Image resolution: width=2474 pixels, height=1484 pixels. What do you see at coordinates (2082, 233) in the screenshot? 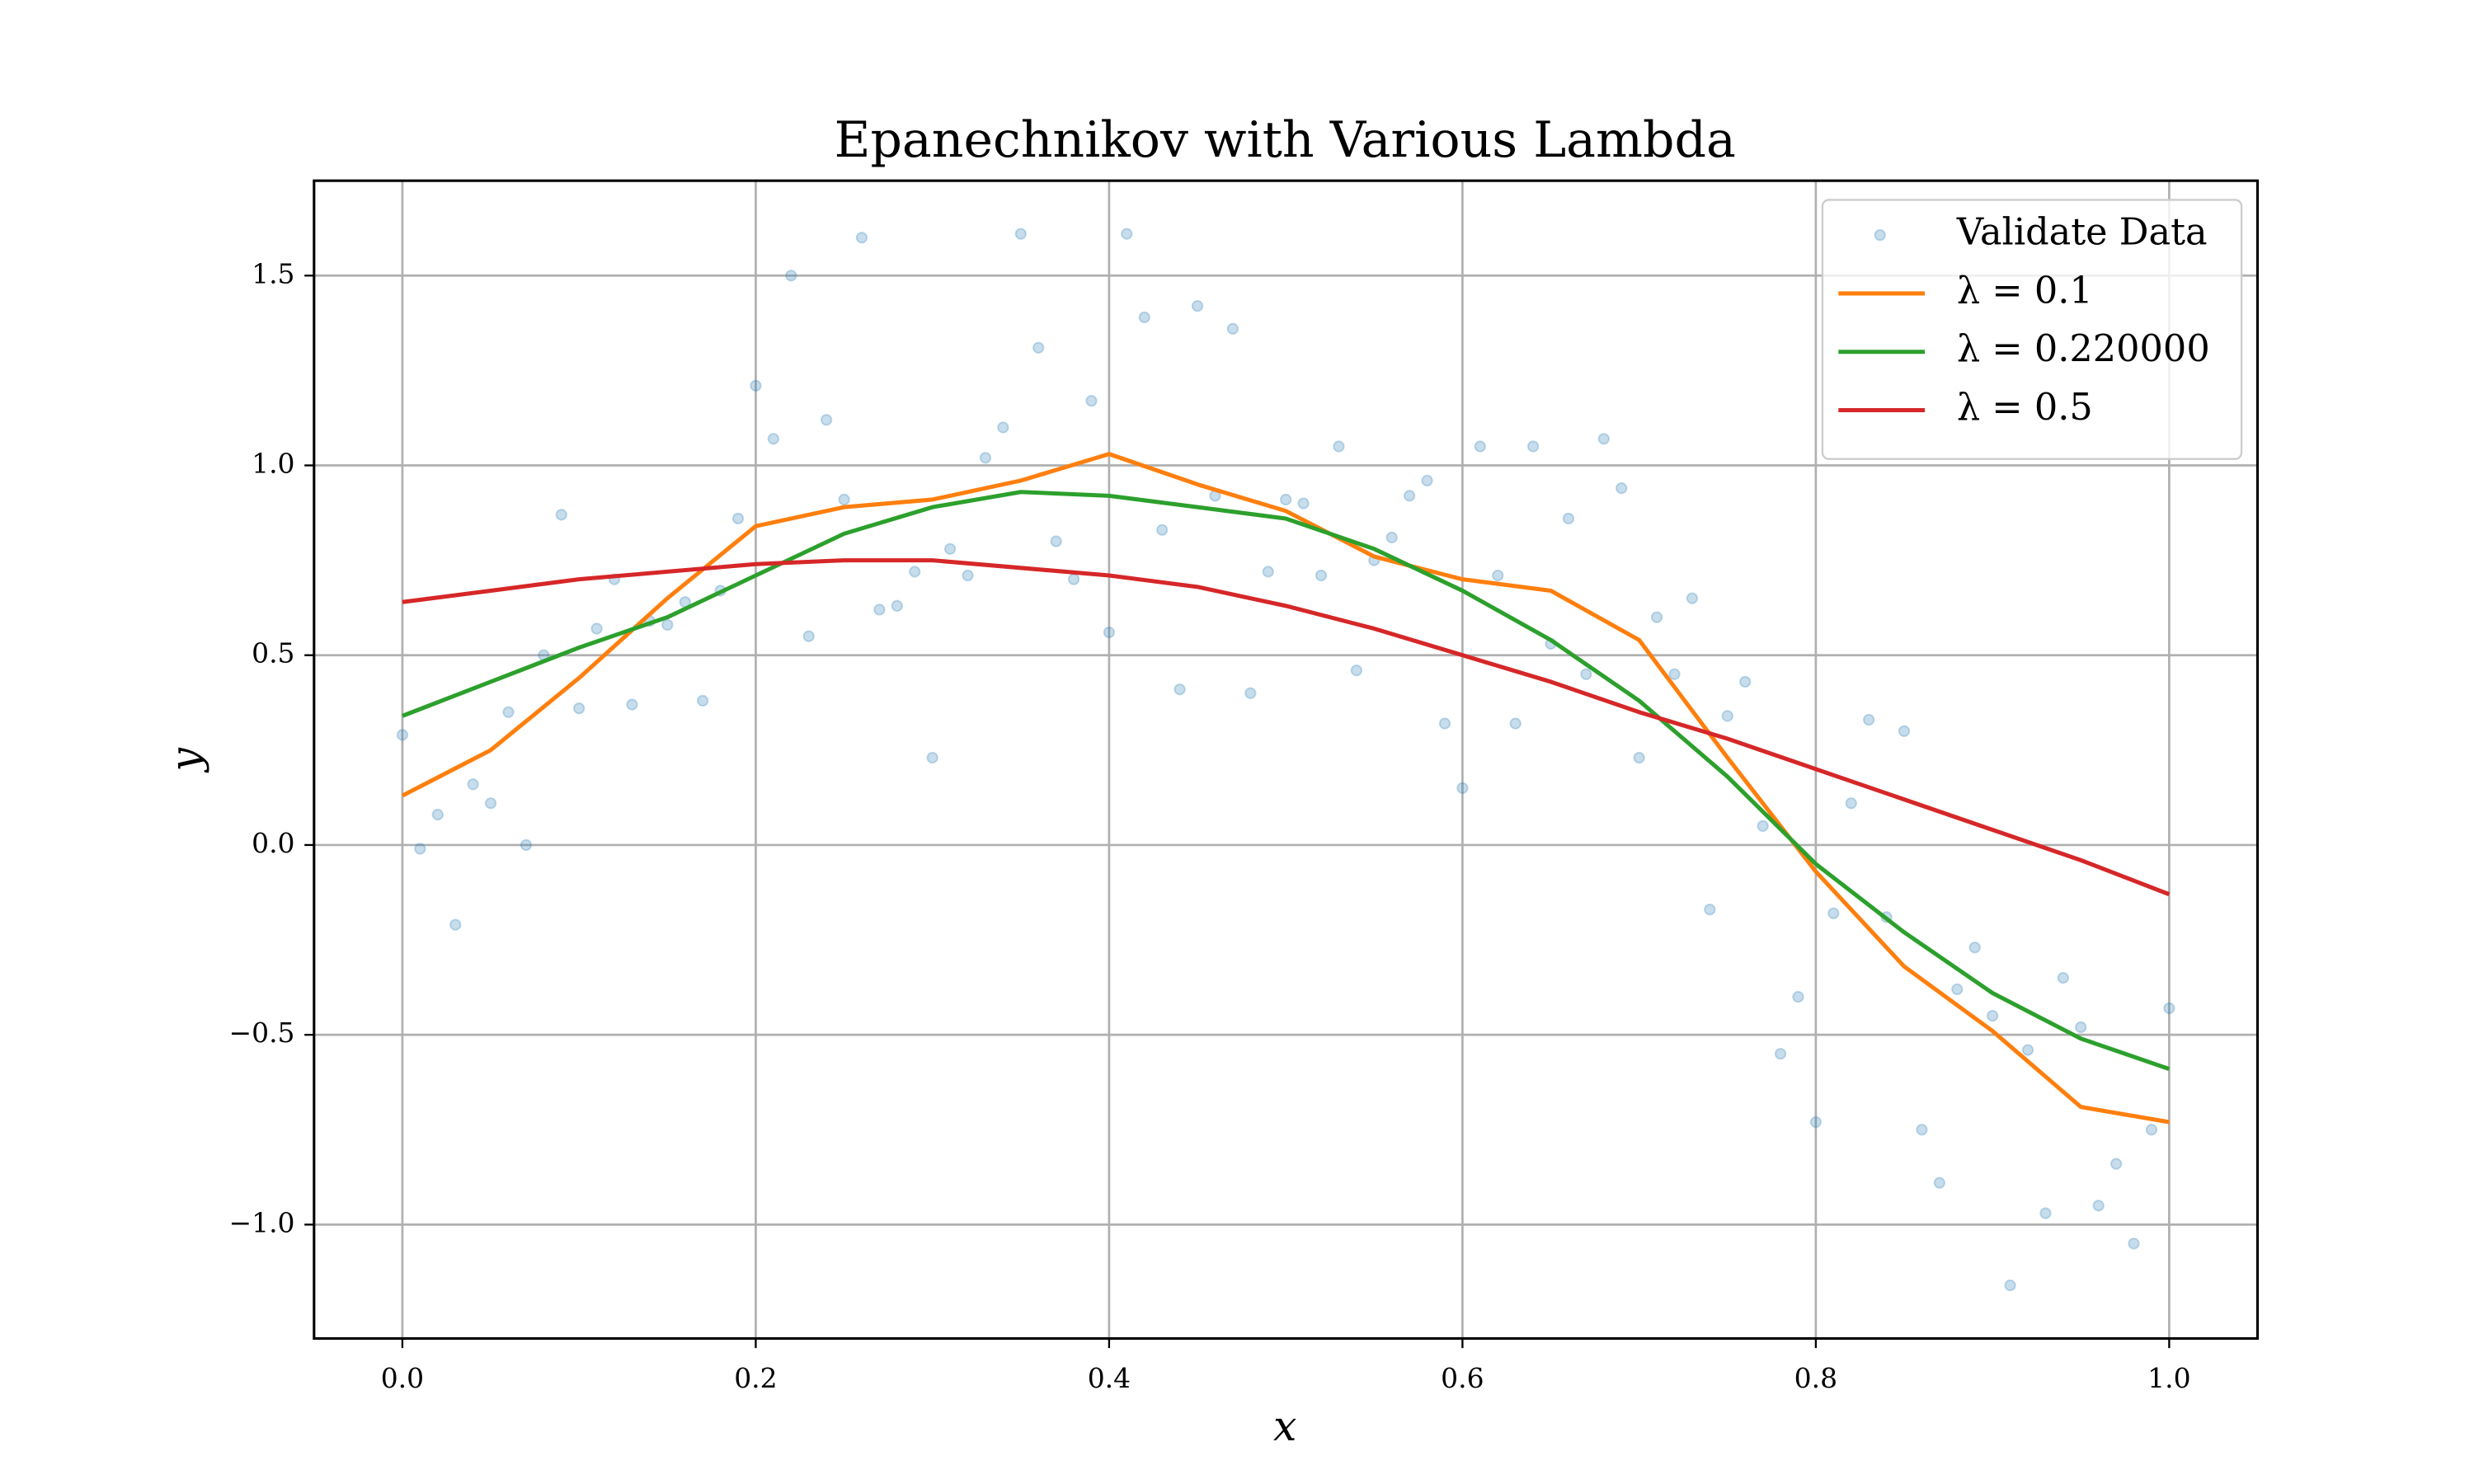
I see `legend-label: Validate Data` at bounding box center [2082, 233].